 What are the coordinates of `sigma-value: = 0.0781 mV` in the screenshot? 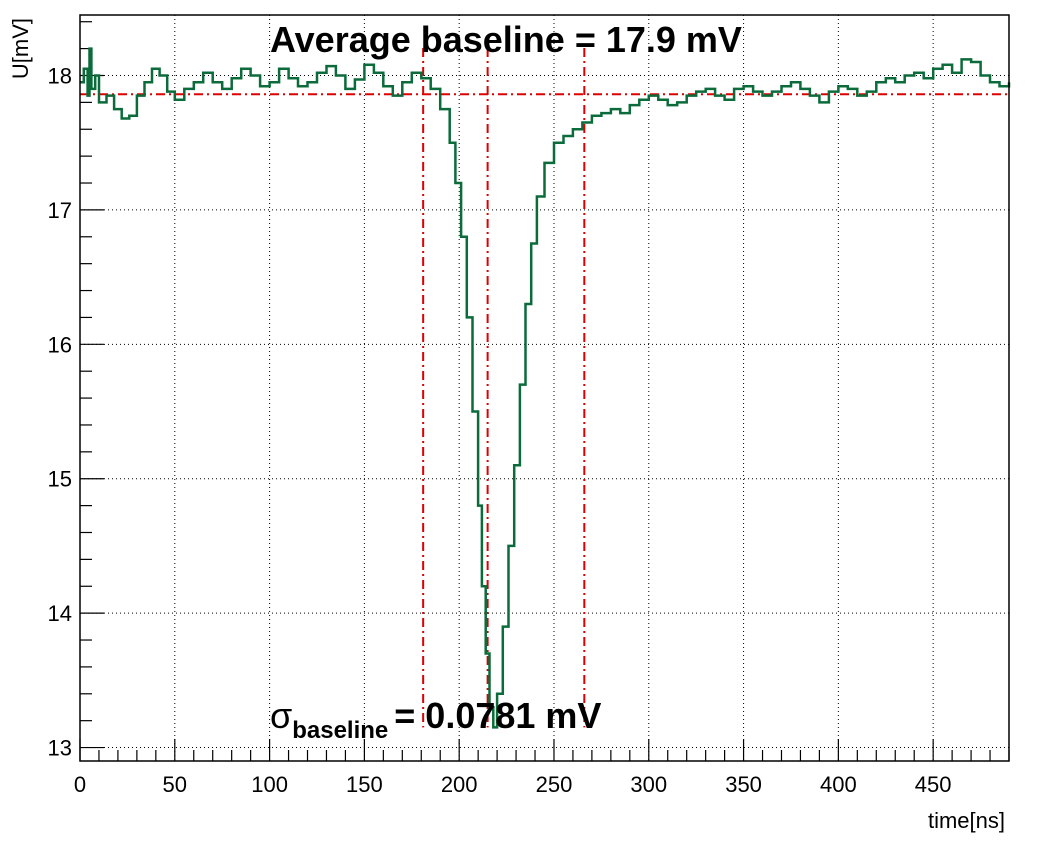 It's located at (497, 715).